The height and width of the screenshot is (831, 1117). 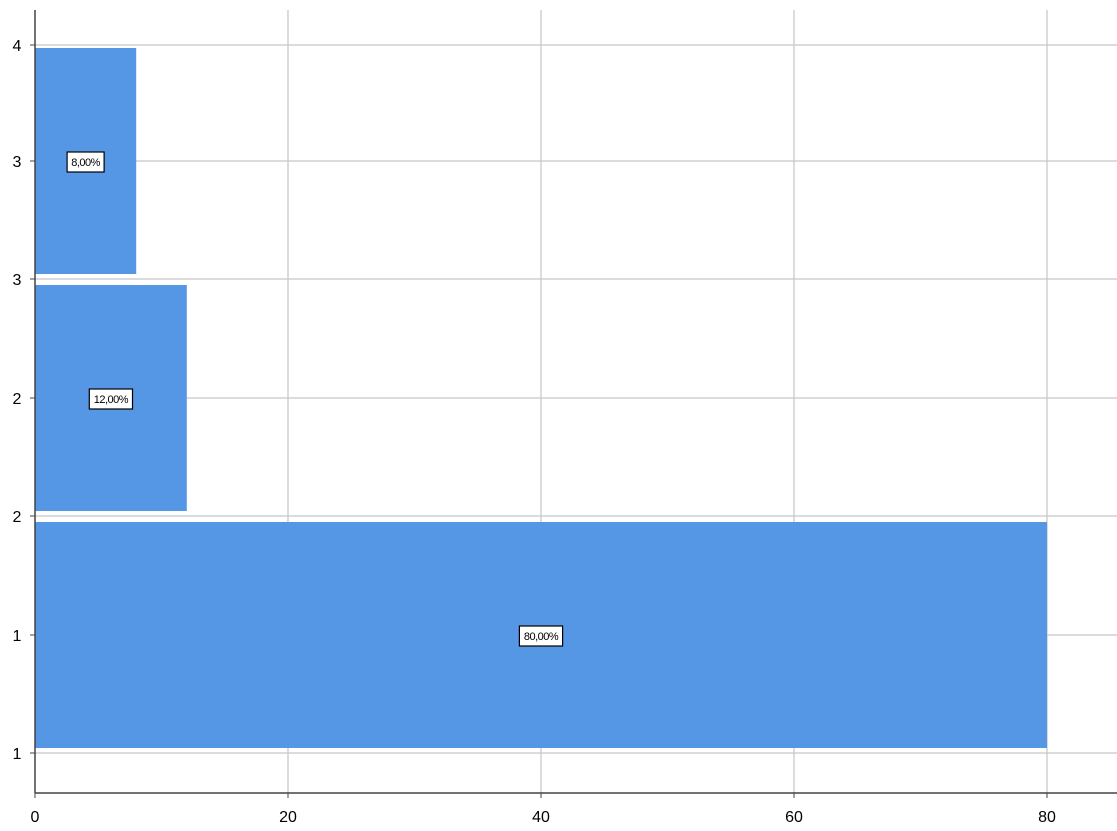 I want to click on y-tick-label: 4, so click(x=17, y=46).